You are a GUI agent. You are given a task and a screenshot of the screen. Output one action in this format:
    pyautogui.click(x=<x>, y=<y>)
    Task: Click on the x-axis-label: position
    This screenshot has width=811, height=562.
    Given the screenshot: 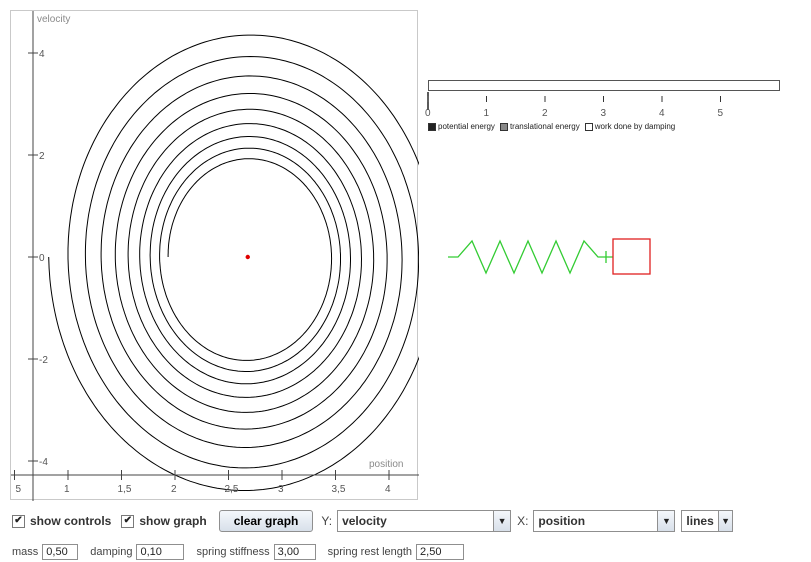 What is the action you would take?
    pyautogui.click(x=386, y=464)
    